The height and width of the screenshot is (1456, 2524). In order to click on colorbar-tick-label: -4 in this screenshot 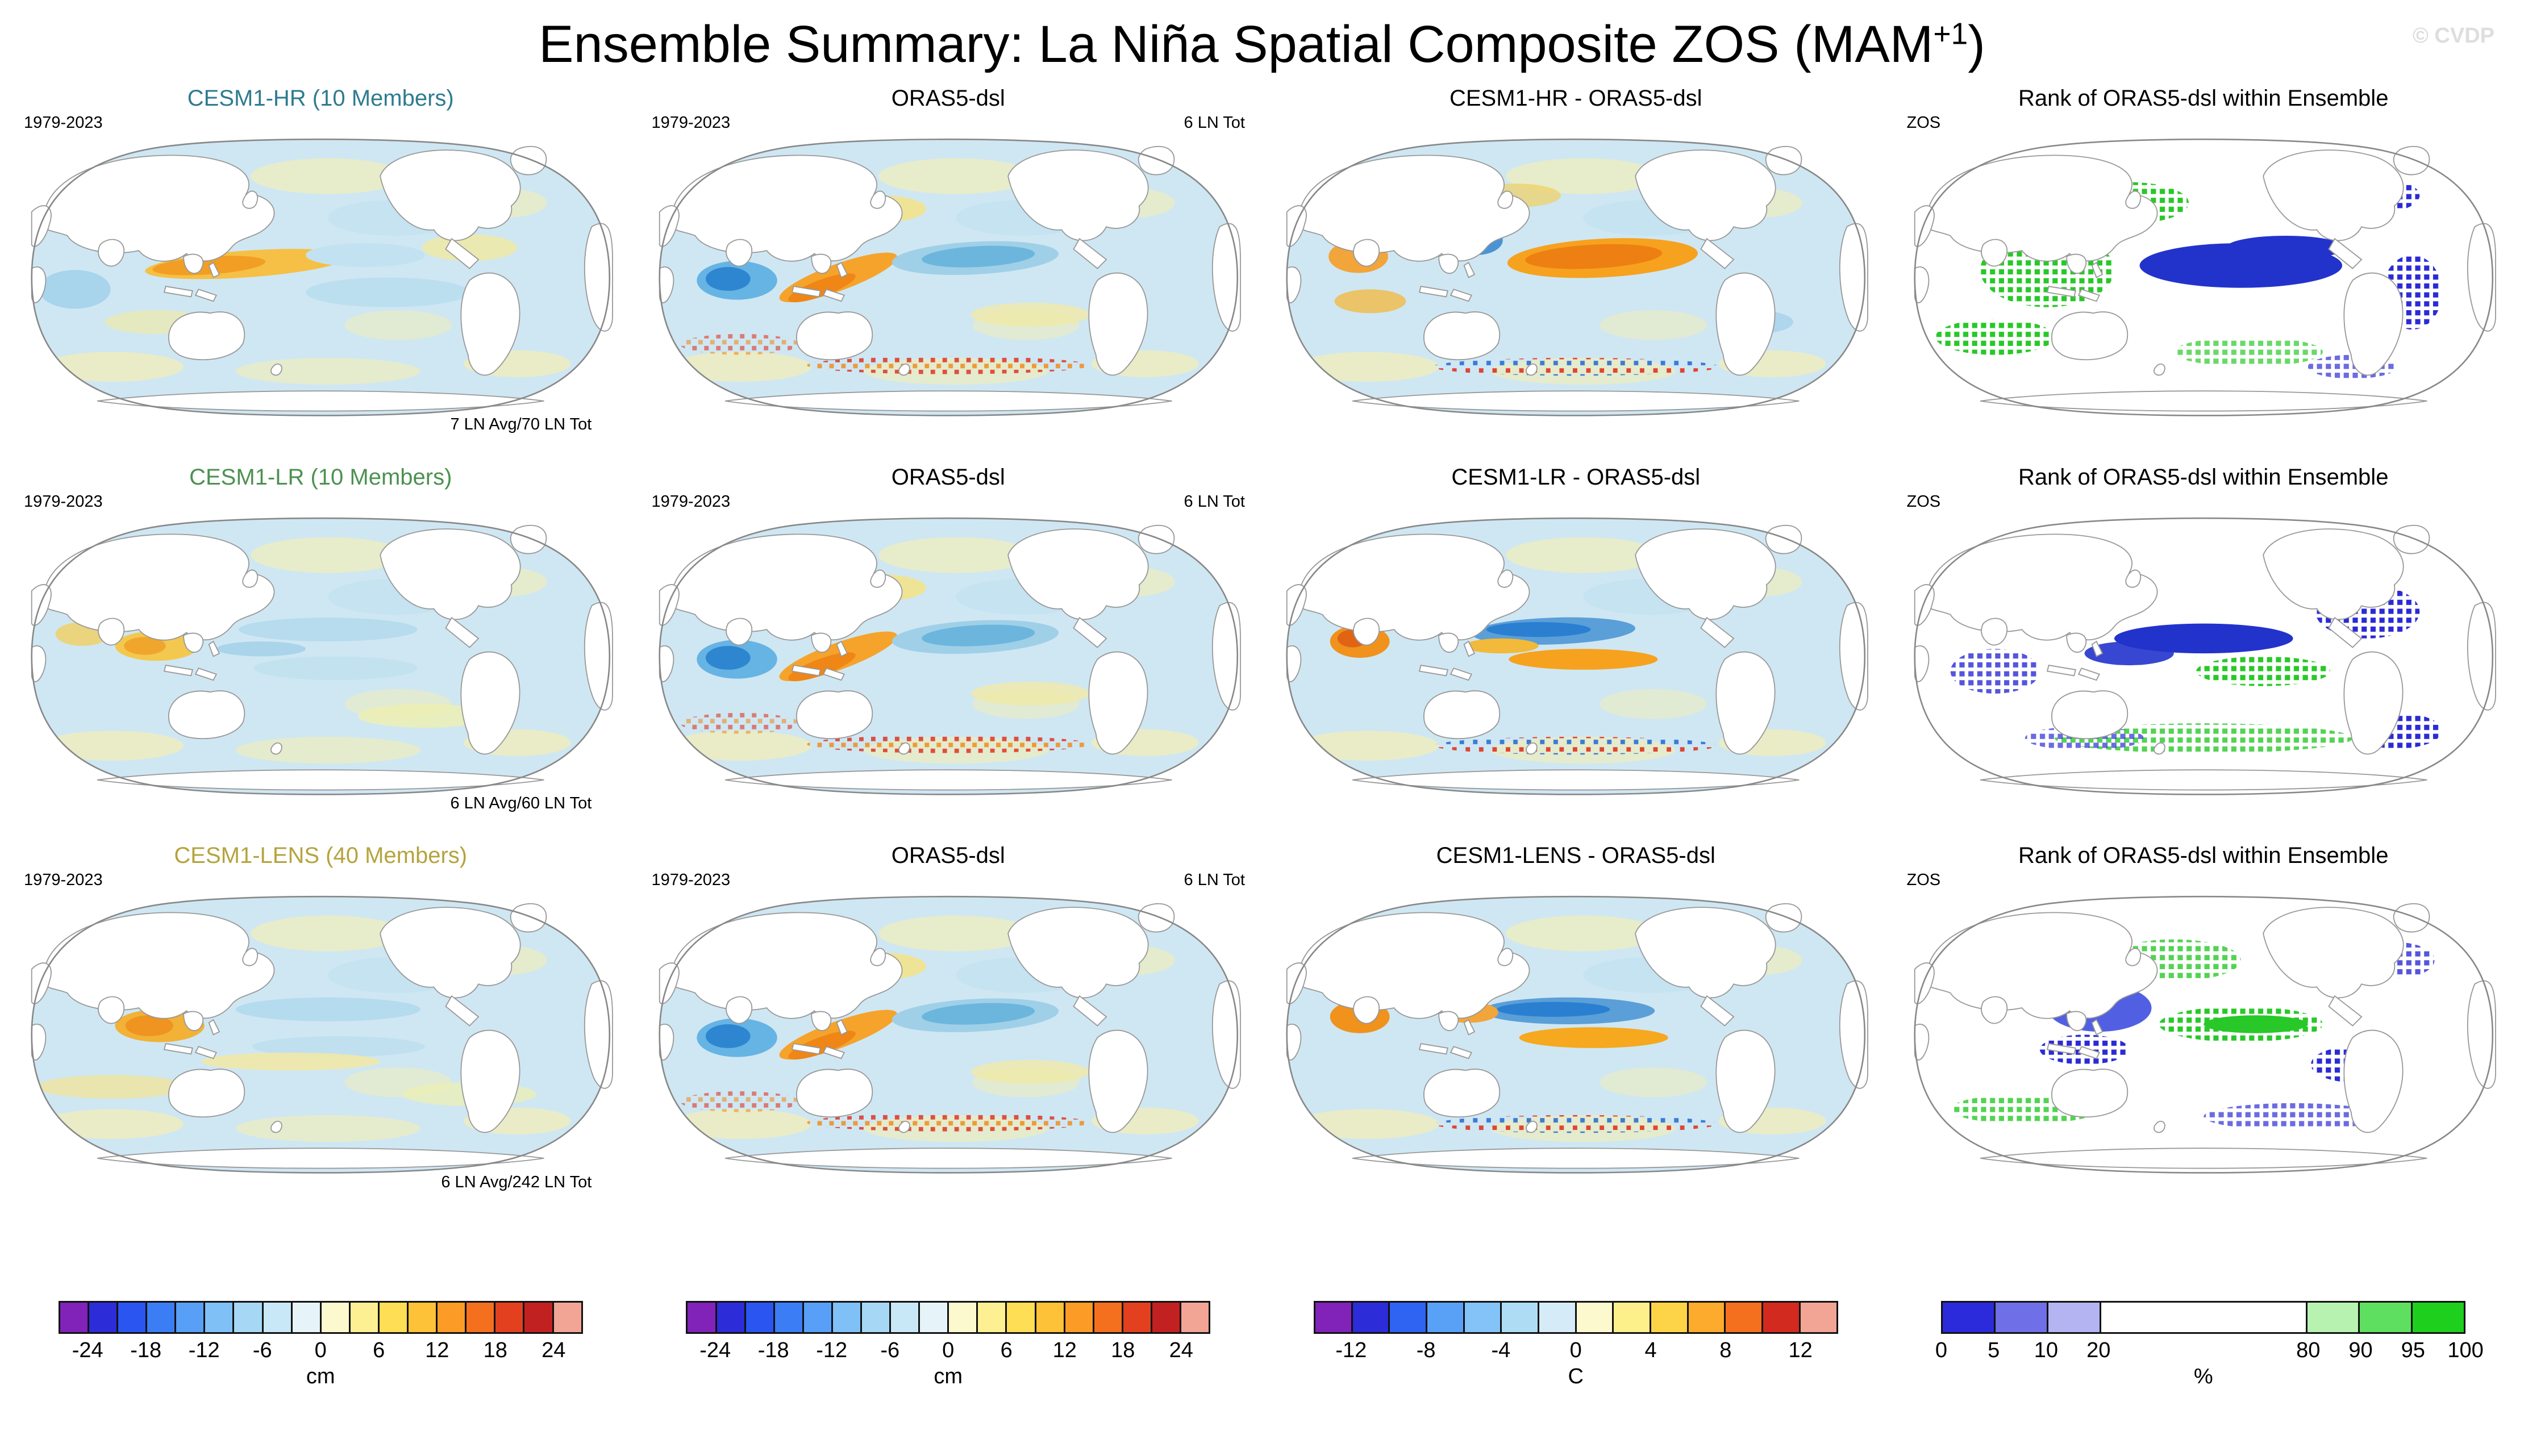, I will do `click(1501, 1350)`.